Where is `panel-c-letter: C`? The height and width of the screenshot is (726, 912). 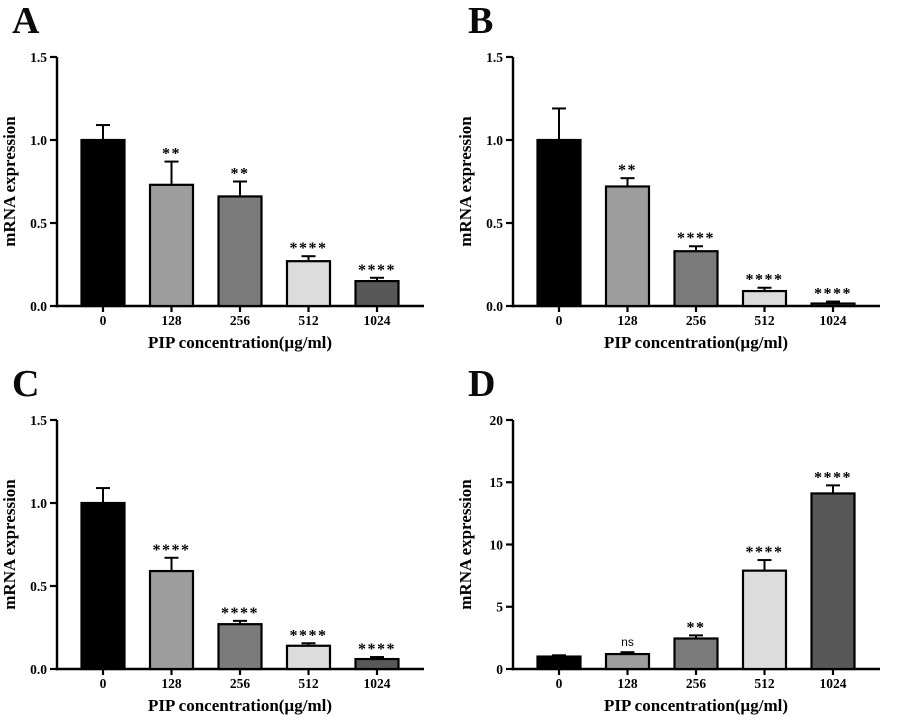 panel-c-letter: C is located at coordinates (26, 384).